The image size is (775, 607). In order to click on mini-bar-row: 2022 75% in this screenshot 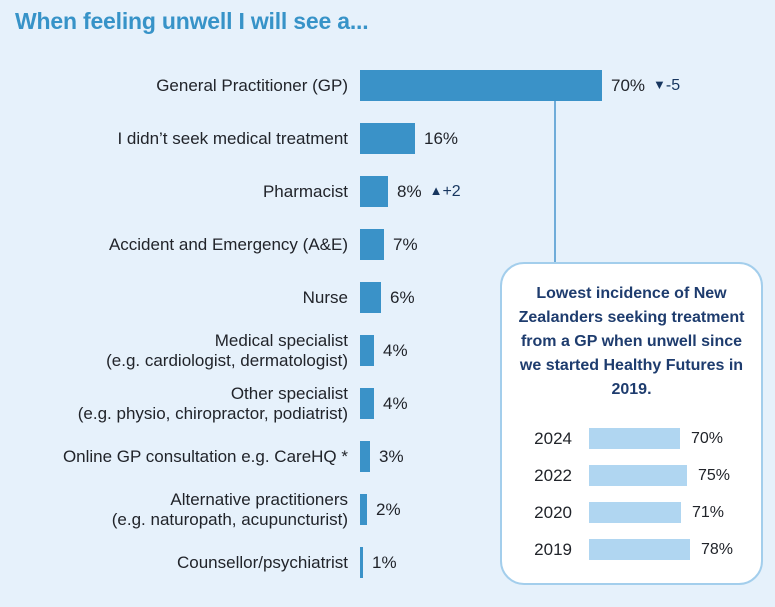, I will do `click(631, 475)`.